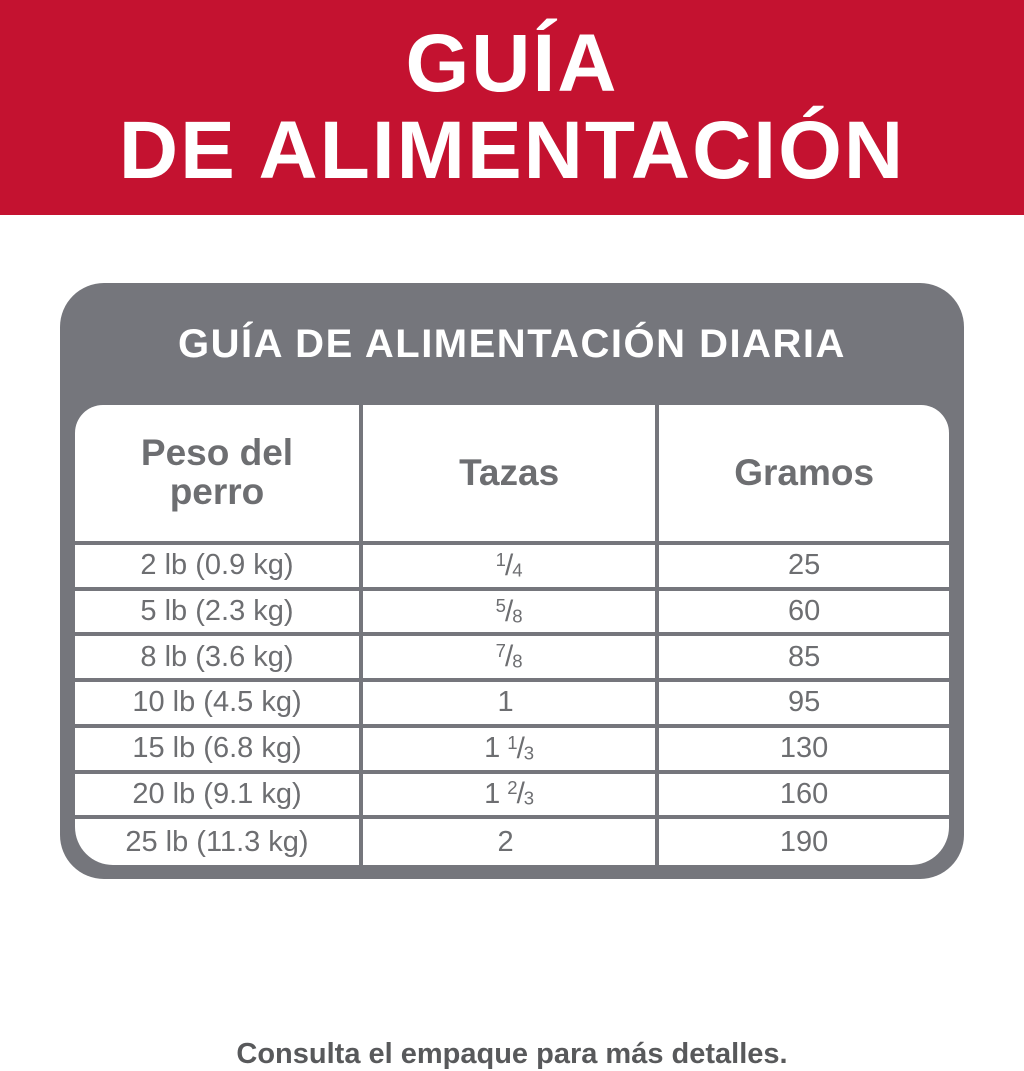 The image size is (1024, 1071). I want to click on cell-cups: 1/4, so click(511, 566).